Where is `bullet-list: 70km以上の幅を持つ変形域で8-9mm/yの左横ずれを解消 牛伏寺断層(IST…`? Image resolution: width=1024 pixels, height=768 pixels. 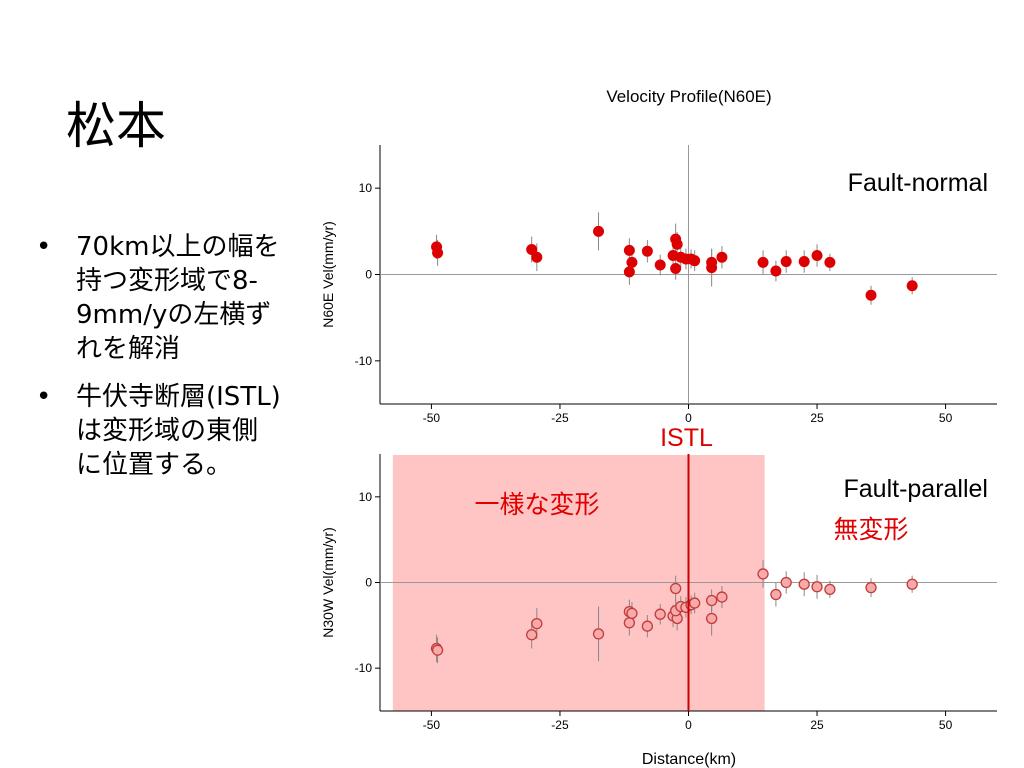
bullet-list: 70km以上の幅を持つ変形域で8-9mm/yの左横ずれを解消 牛伏寺断層(IST… is located at coordinates (157, 363).